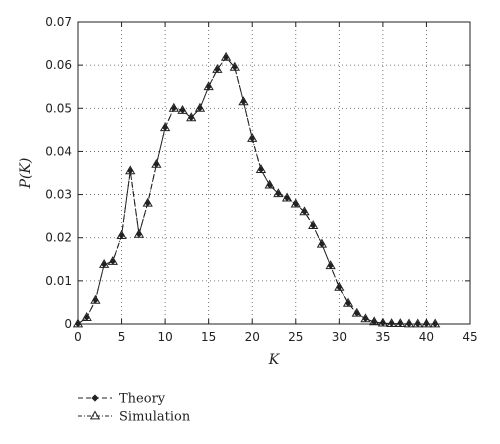 The height and width of the screenshot is (444, 500). I want to click on legend-label-simulation: Simulation, so click(155, 417).